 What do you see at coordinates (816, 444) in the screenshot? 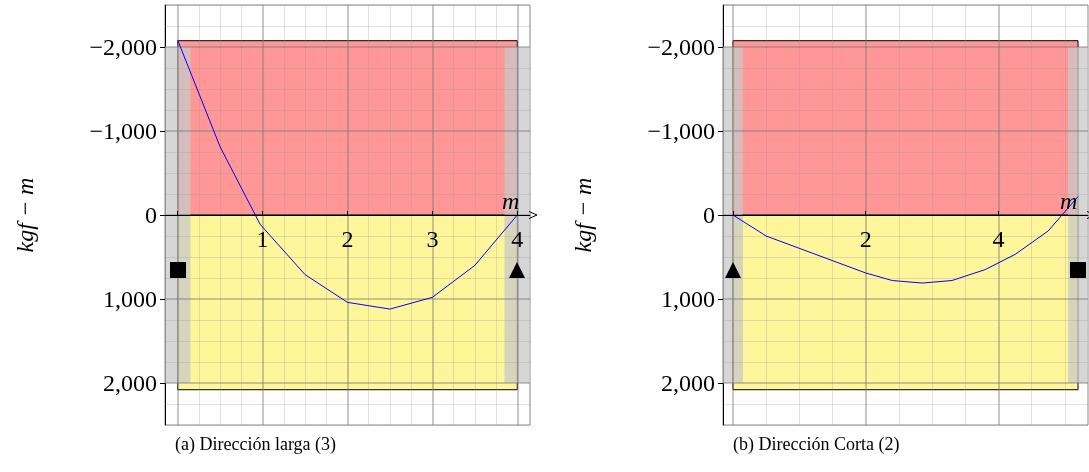
I see `text: (b) Dirección Corta (2)` at bounding box center [816, 444].